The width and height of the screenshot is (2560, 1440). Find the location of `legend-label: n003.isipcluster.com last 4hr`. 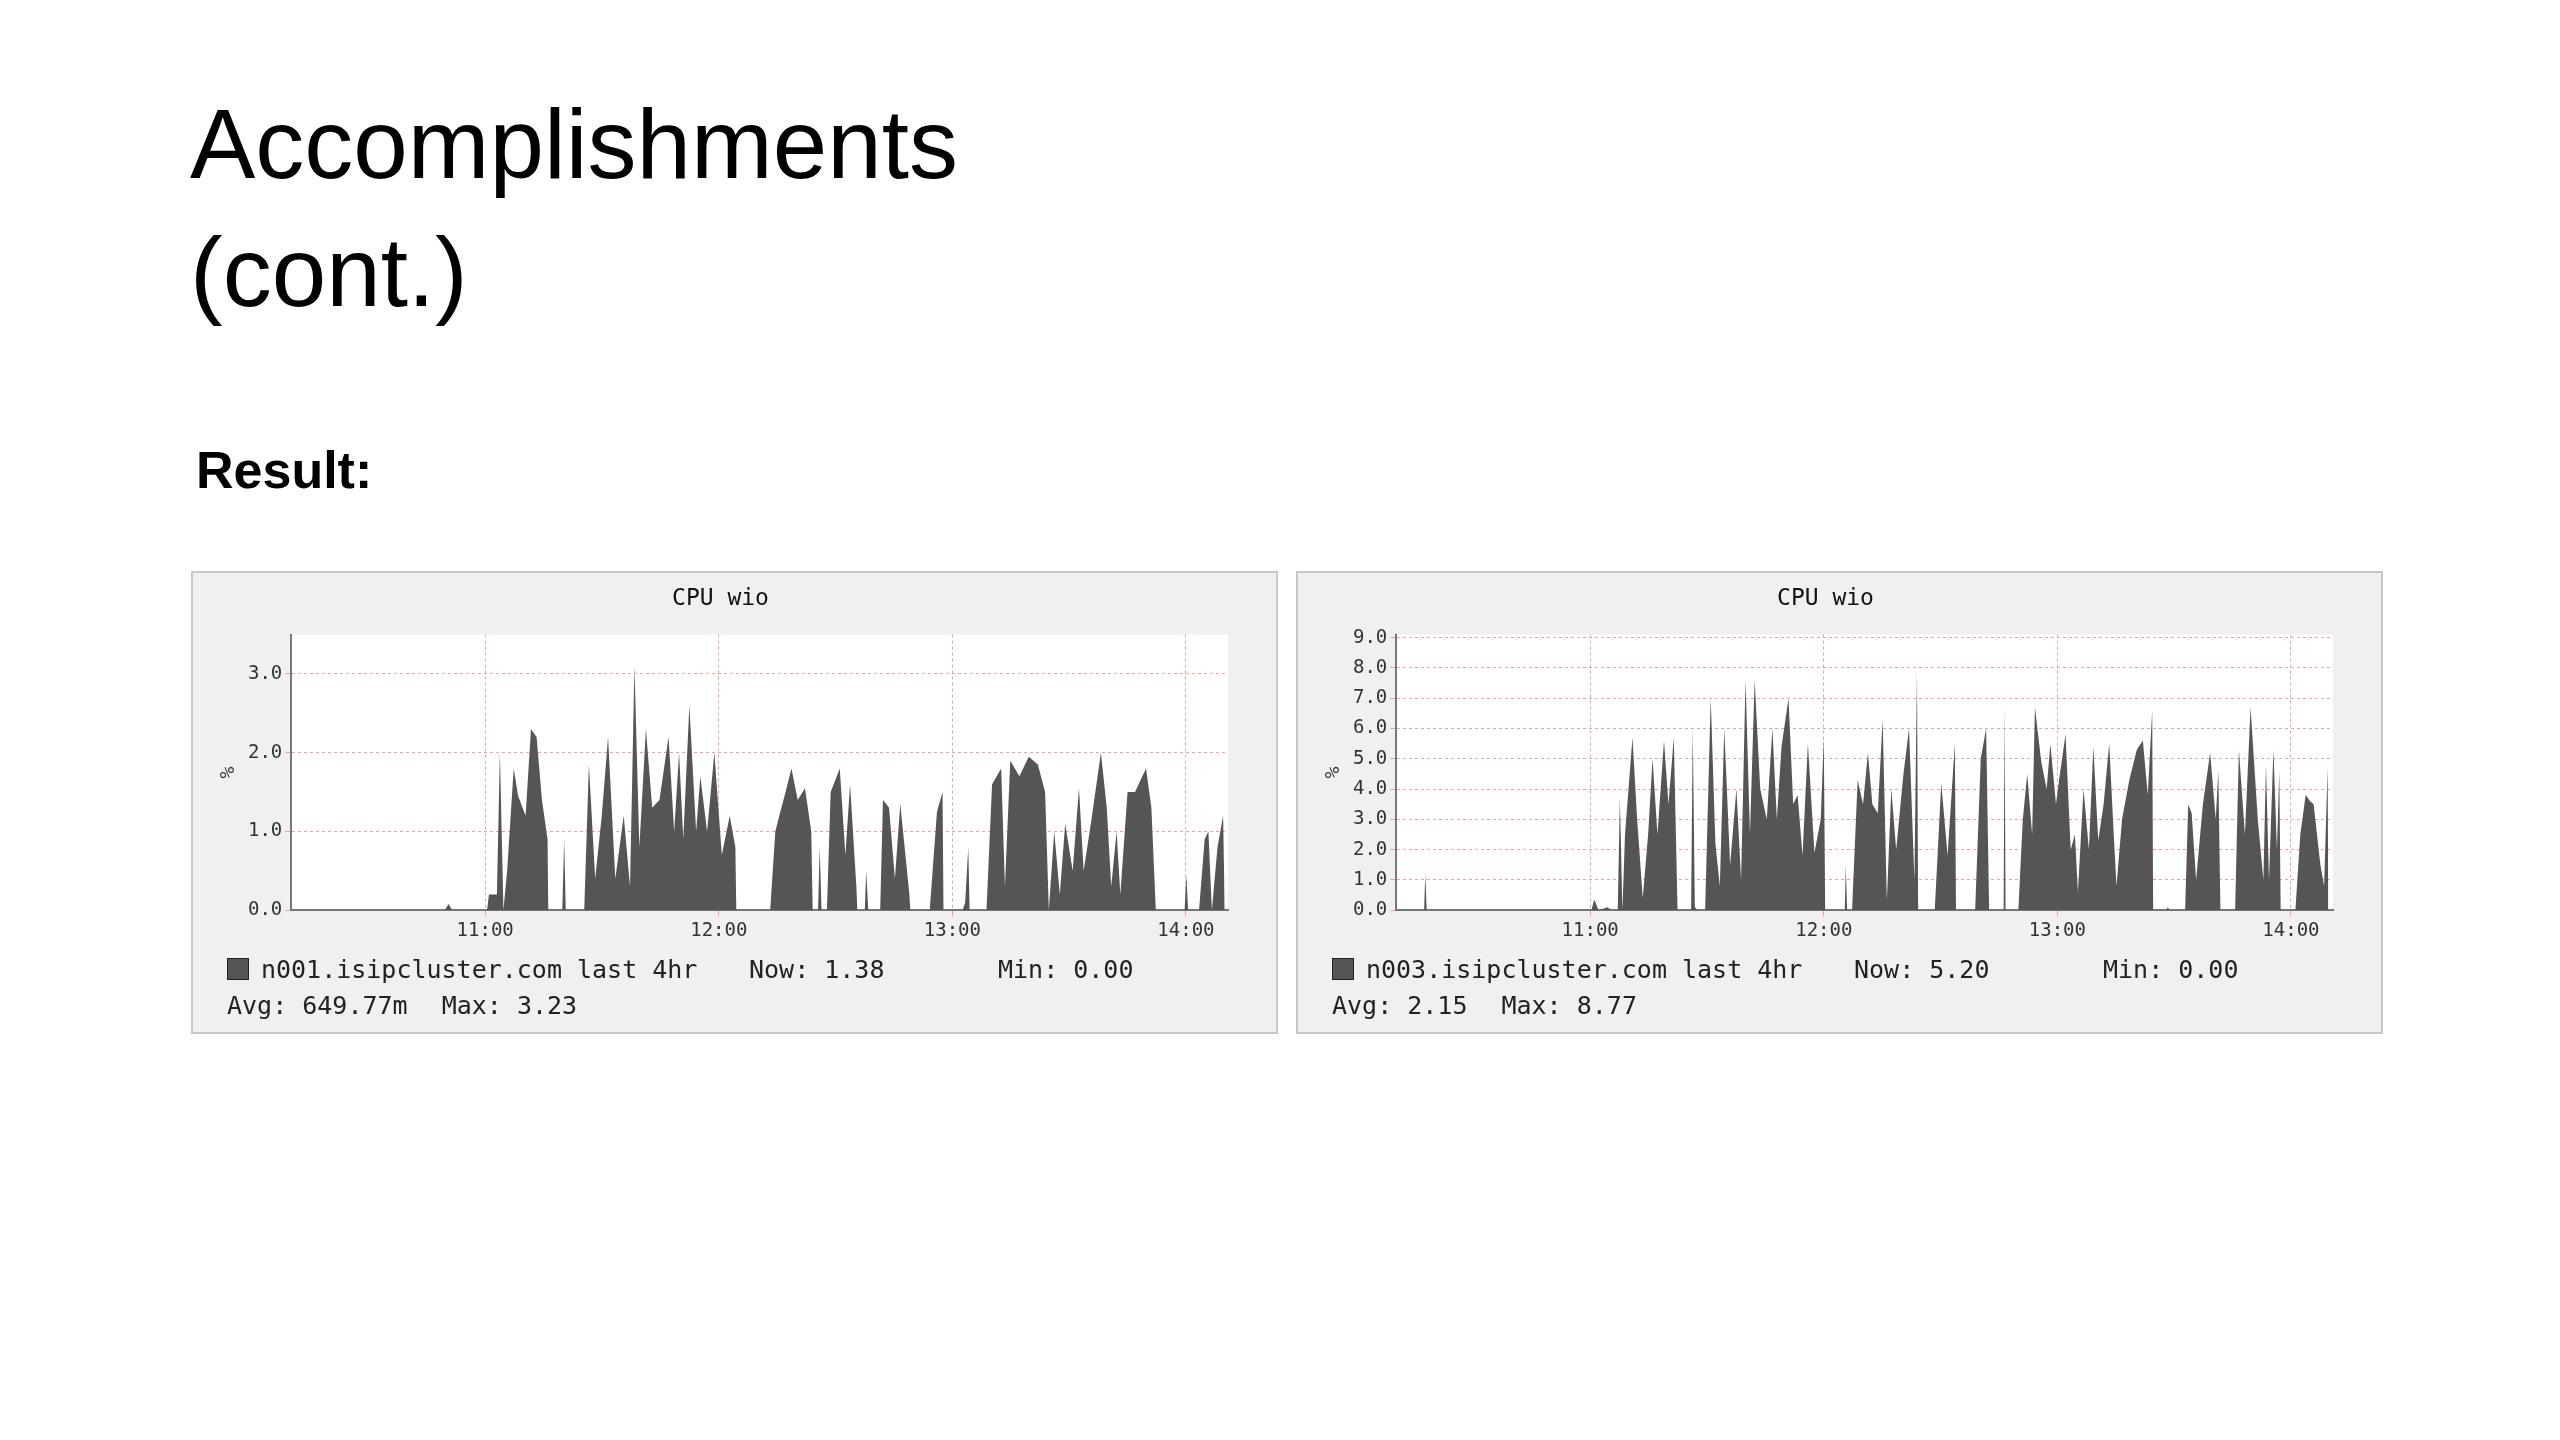

legend-label: n003.isipcluster.com last 4hr is located at coordinates (1584, 969).